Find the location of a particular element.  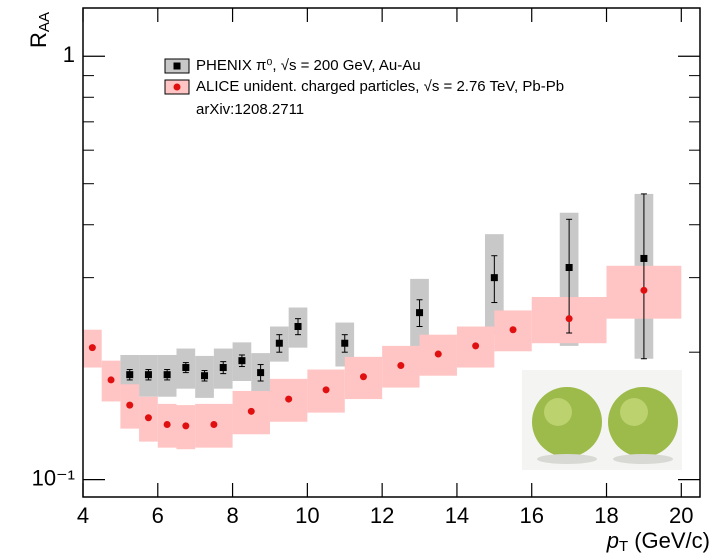

x-tick-label: 16 is located at coordinates (531, 515).